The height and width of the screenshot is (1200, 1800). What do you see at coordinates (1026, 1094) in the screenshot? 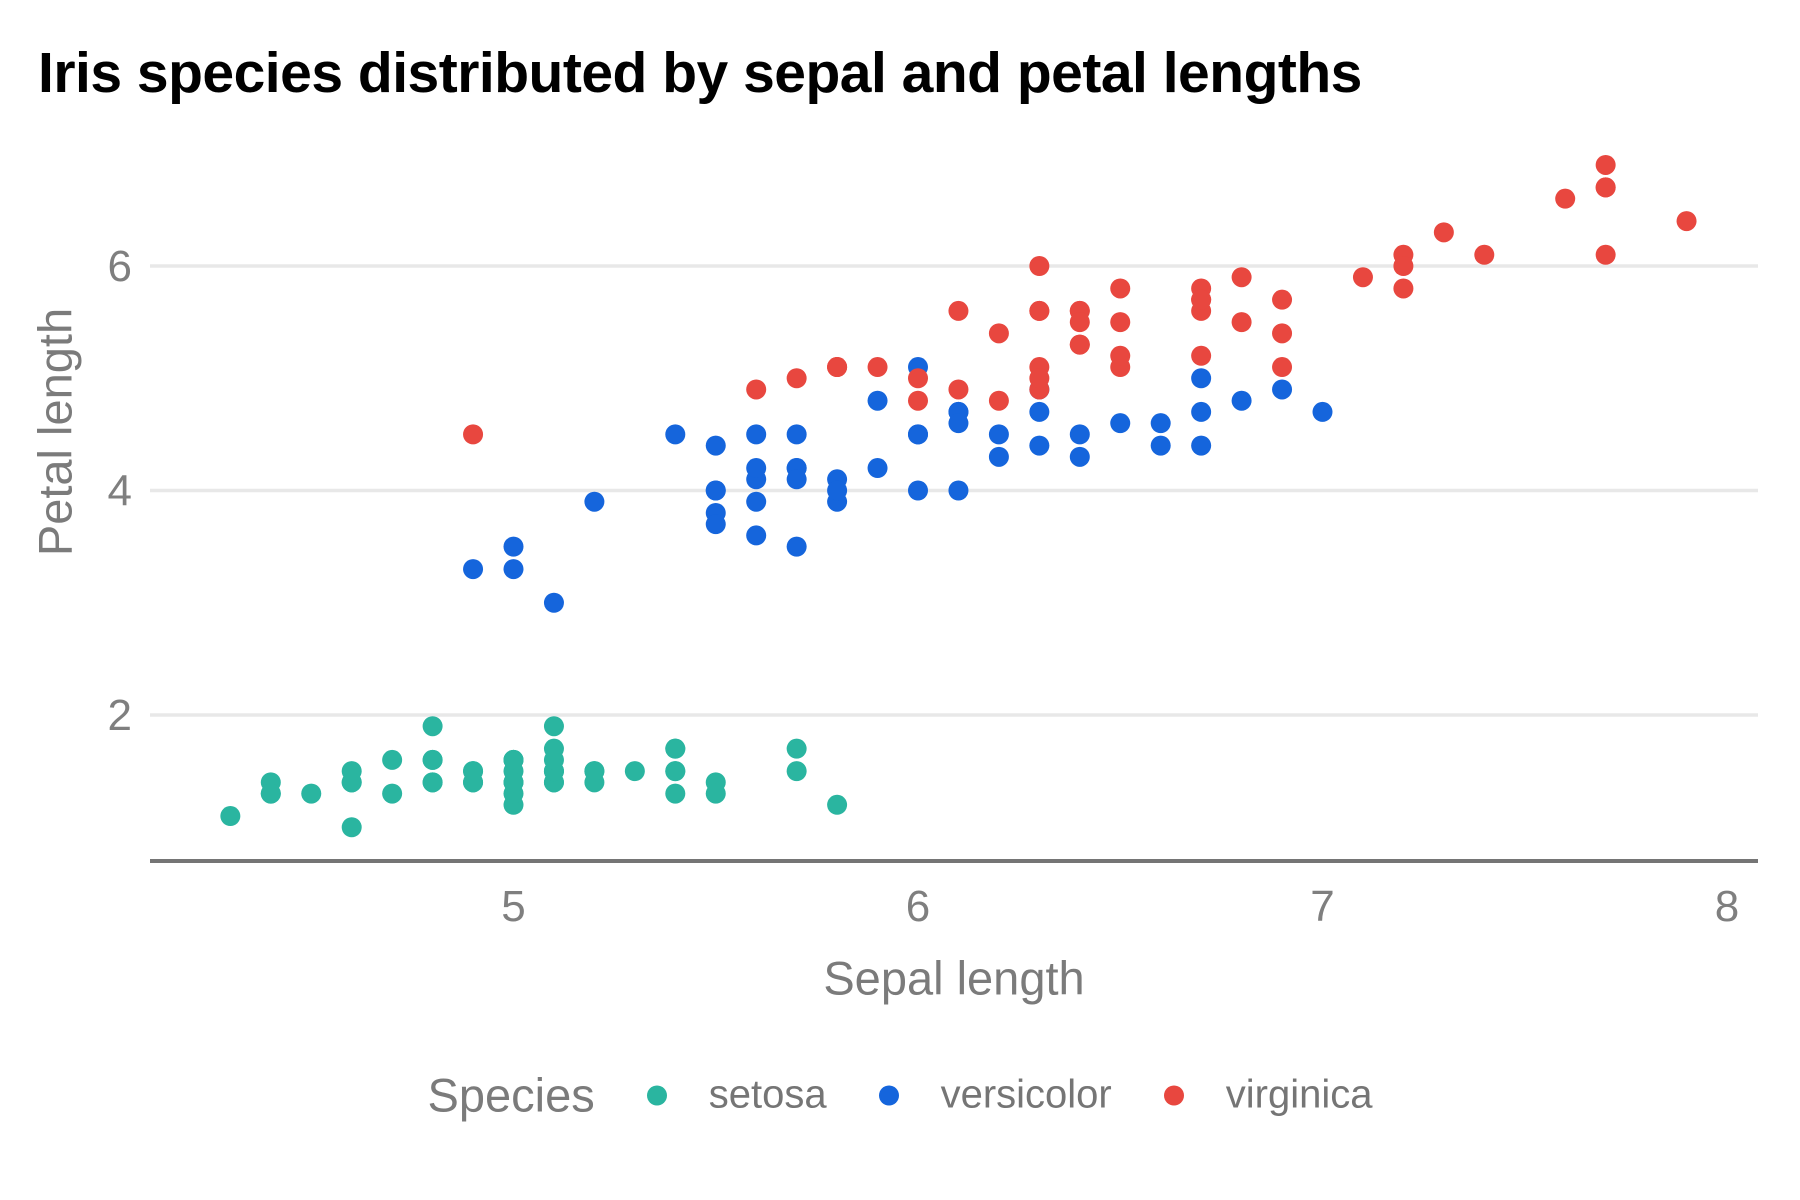
I see `legend-label-versicolor: versicolor` at bounding box center [1026, 1094].